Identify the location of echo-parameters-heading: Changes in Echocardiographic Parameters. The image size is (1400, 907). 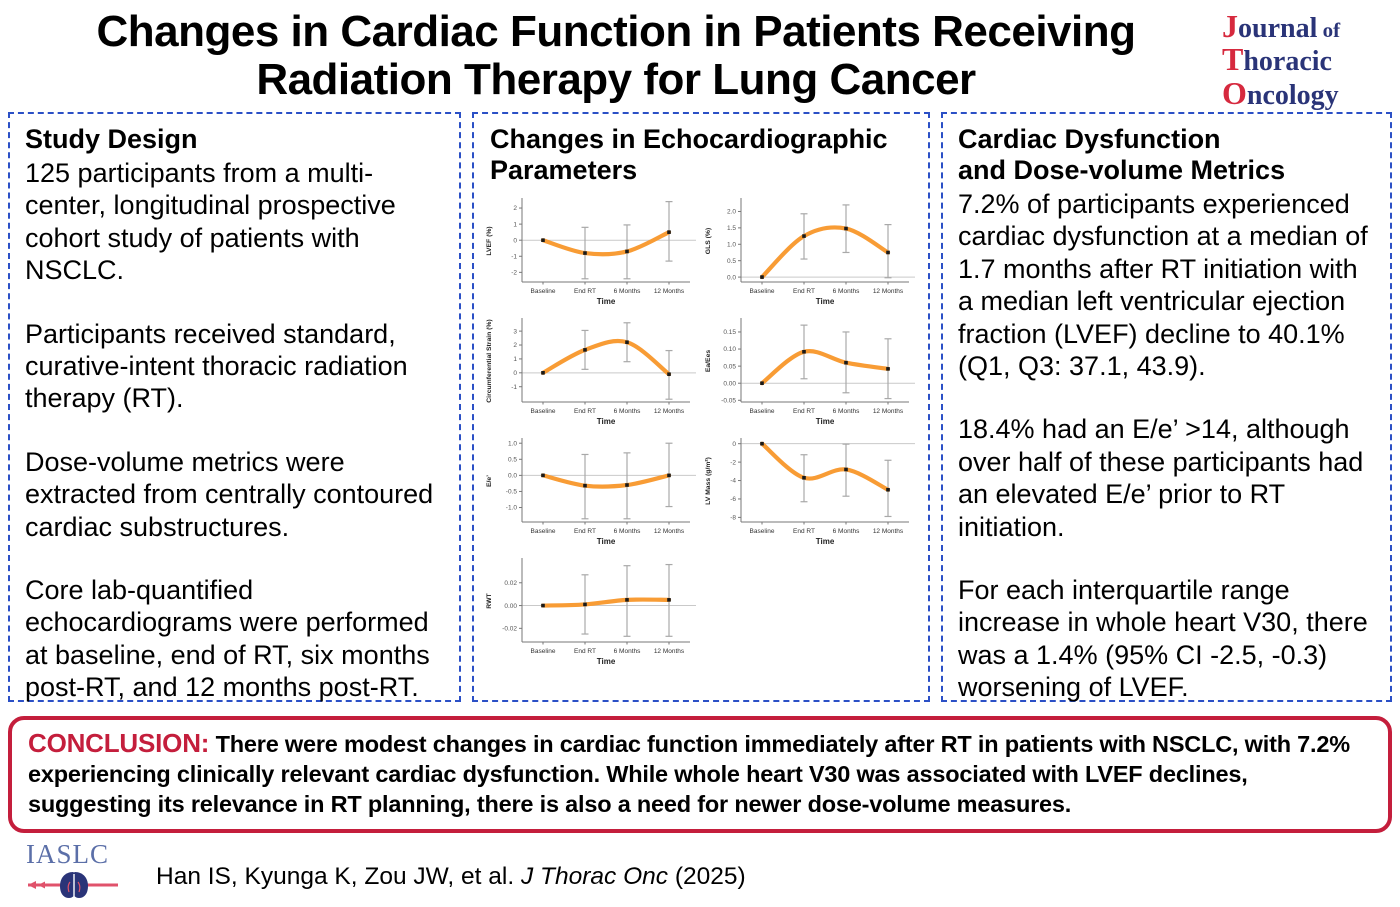
(689, 155).